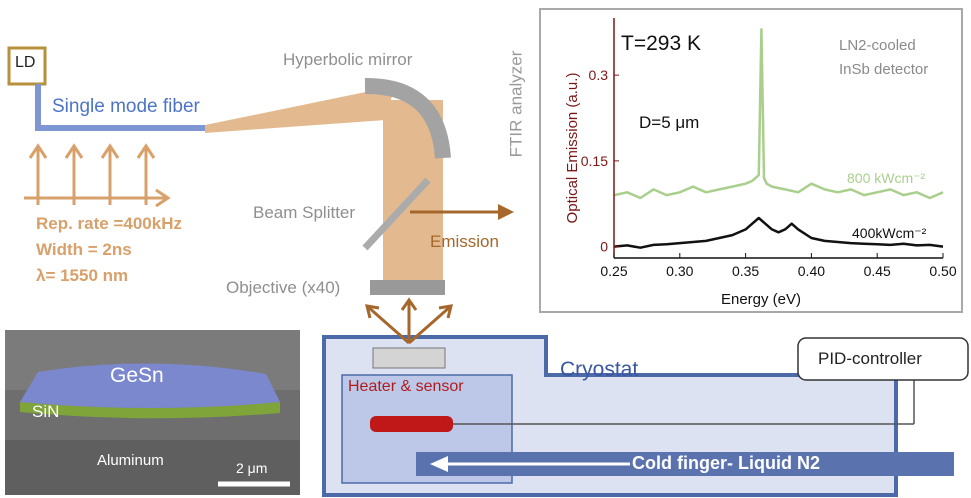  I want to click on plot-title: T=293 K, so click(661, 43).